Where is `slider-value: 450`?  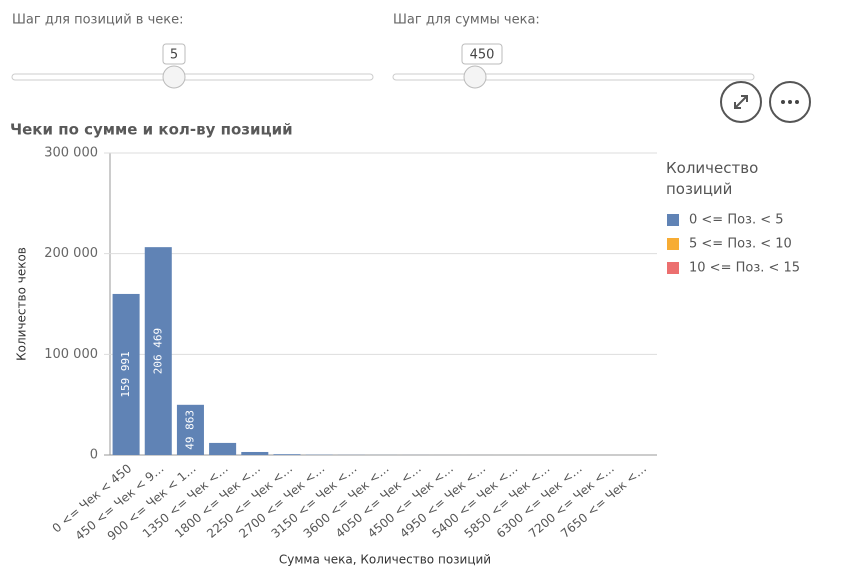 slider-value: 450 is located at coordinates (482, 55).